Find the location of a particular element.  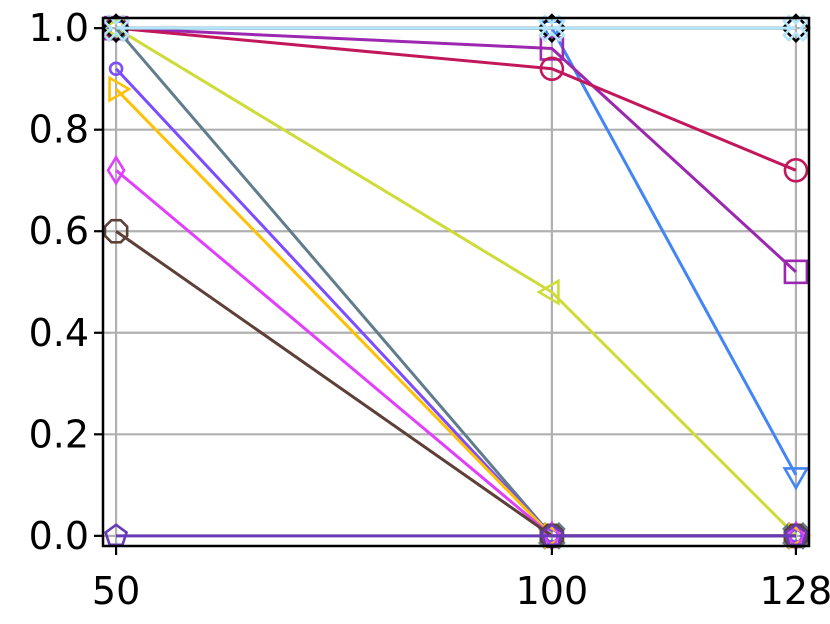

y-tick-label: 0.2 is located at coordinates (59, 434).